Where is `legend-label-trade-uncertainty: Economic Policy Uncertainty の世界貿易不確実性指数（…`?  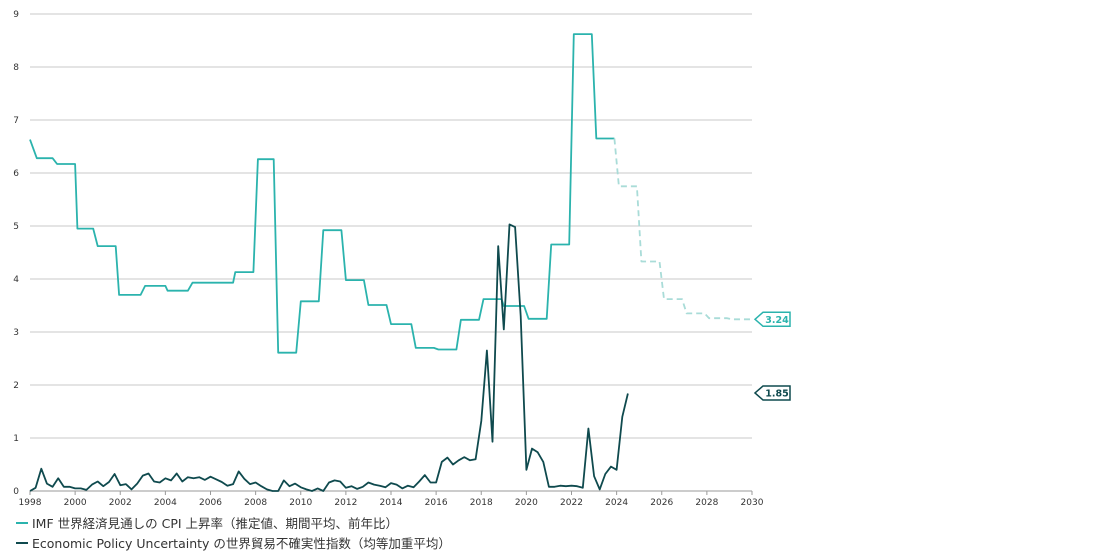 legend-label-trade-uncertainty: Economic Policy Uncertainty の世界貿易不確実性指数（… is located at coordinates (241, 543).